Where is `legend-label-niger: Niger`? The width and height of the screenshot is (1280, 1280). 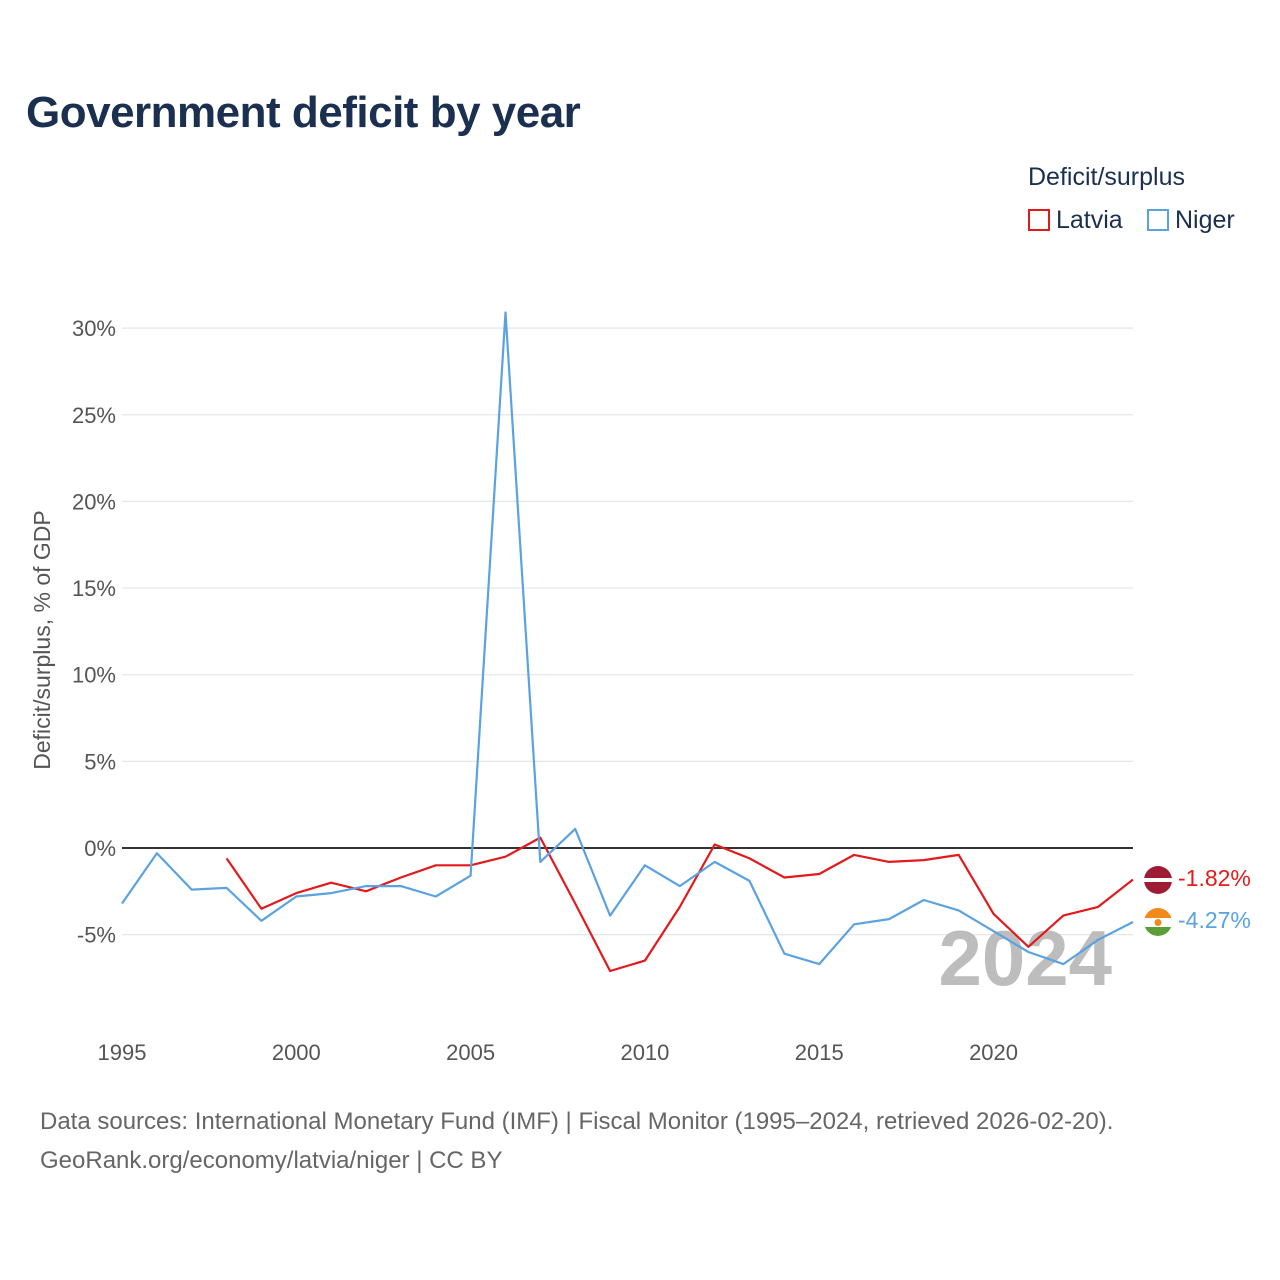
legend-label-niger: Niger is located at coordinates (1205, 219).